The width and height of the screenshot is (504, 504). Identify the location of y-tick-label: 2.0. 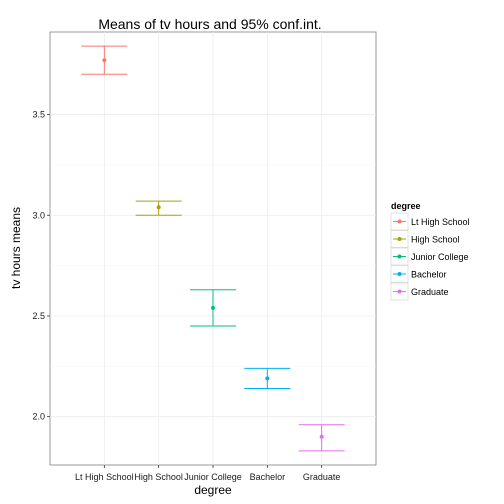
(38, 417).